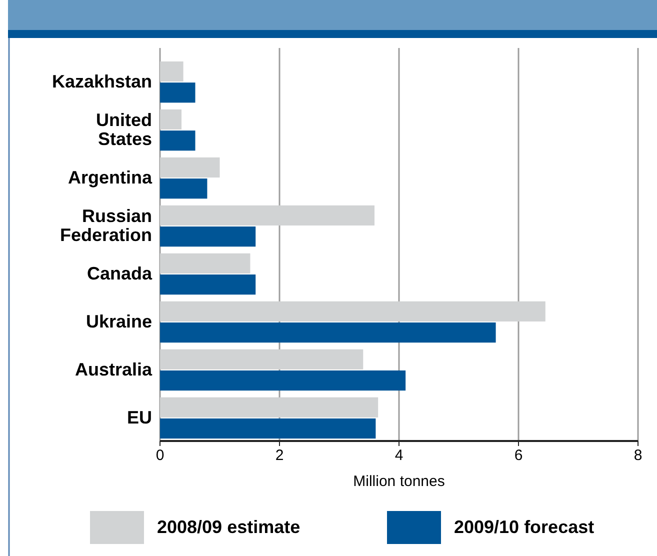  What do you see at coordinates (399, 481) in the screenshot?
I see `x-axis-title: Million tonnes` at bounding box center [399, 481].